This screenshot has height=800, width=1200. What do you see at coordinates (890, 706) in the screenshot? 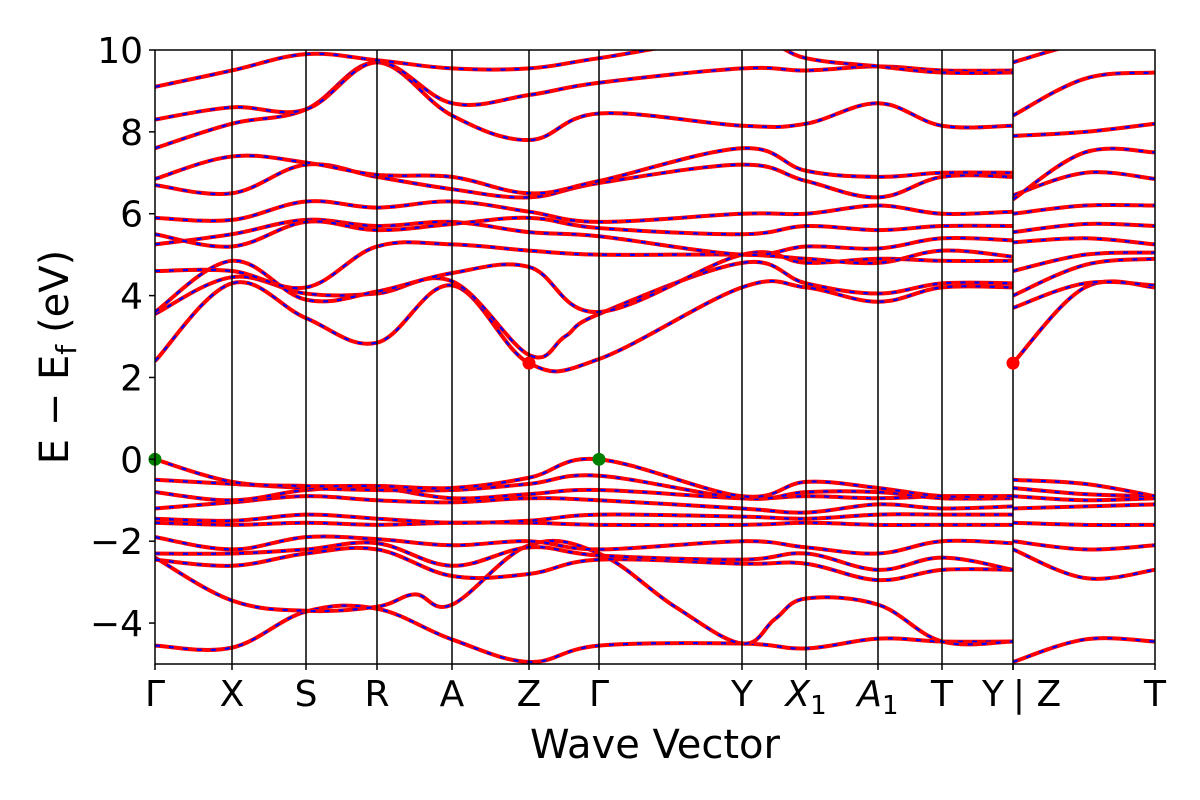
I see `x-tick-label-sub-9: 1` at bounding box center [890, 706].